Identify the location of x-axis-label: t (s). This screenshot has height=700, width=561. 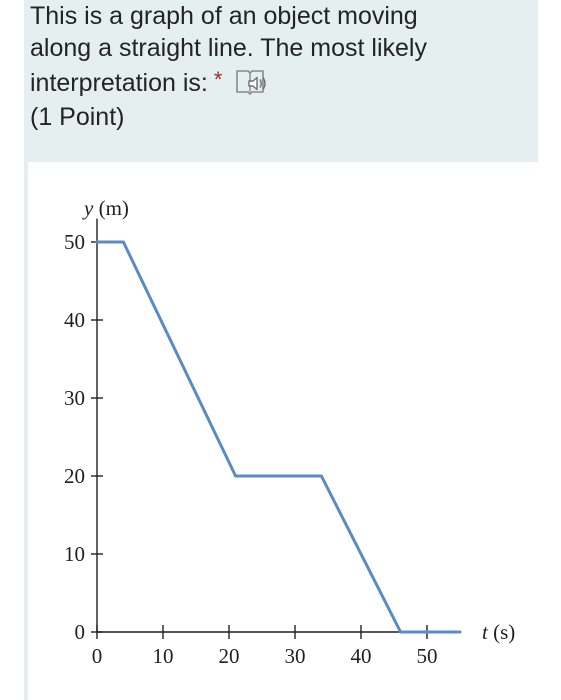
(498, 632).